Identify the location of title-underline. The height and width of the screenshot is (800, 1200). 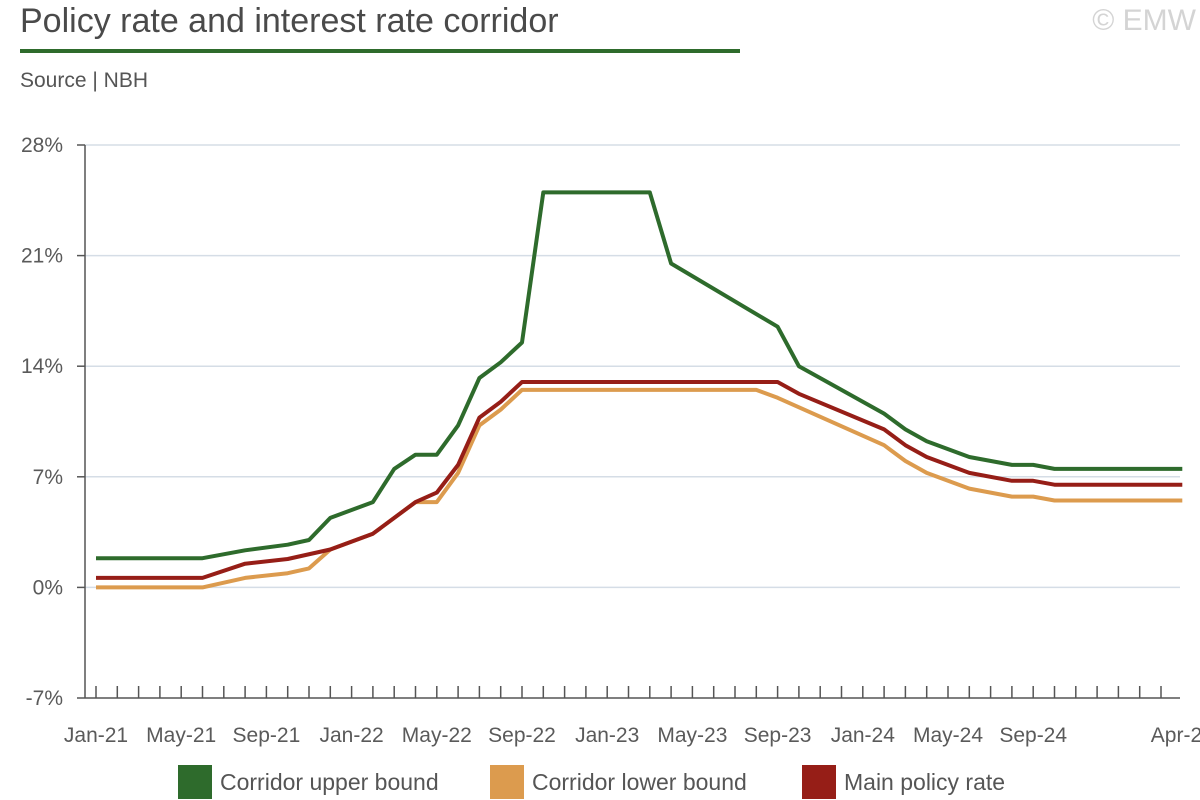
(380, 51).